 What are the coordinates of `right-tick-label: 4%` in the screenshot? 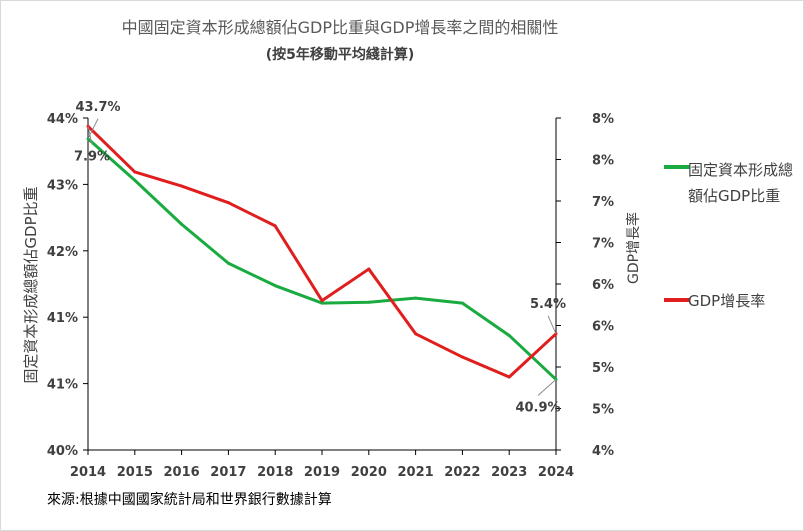 It's located at (603, 451).